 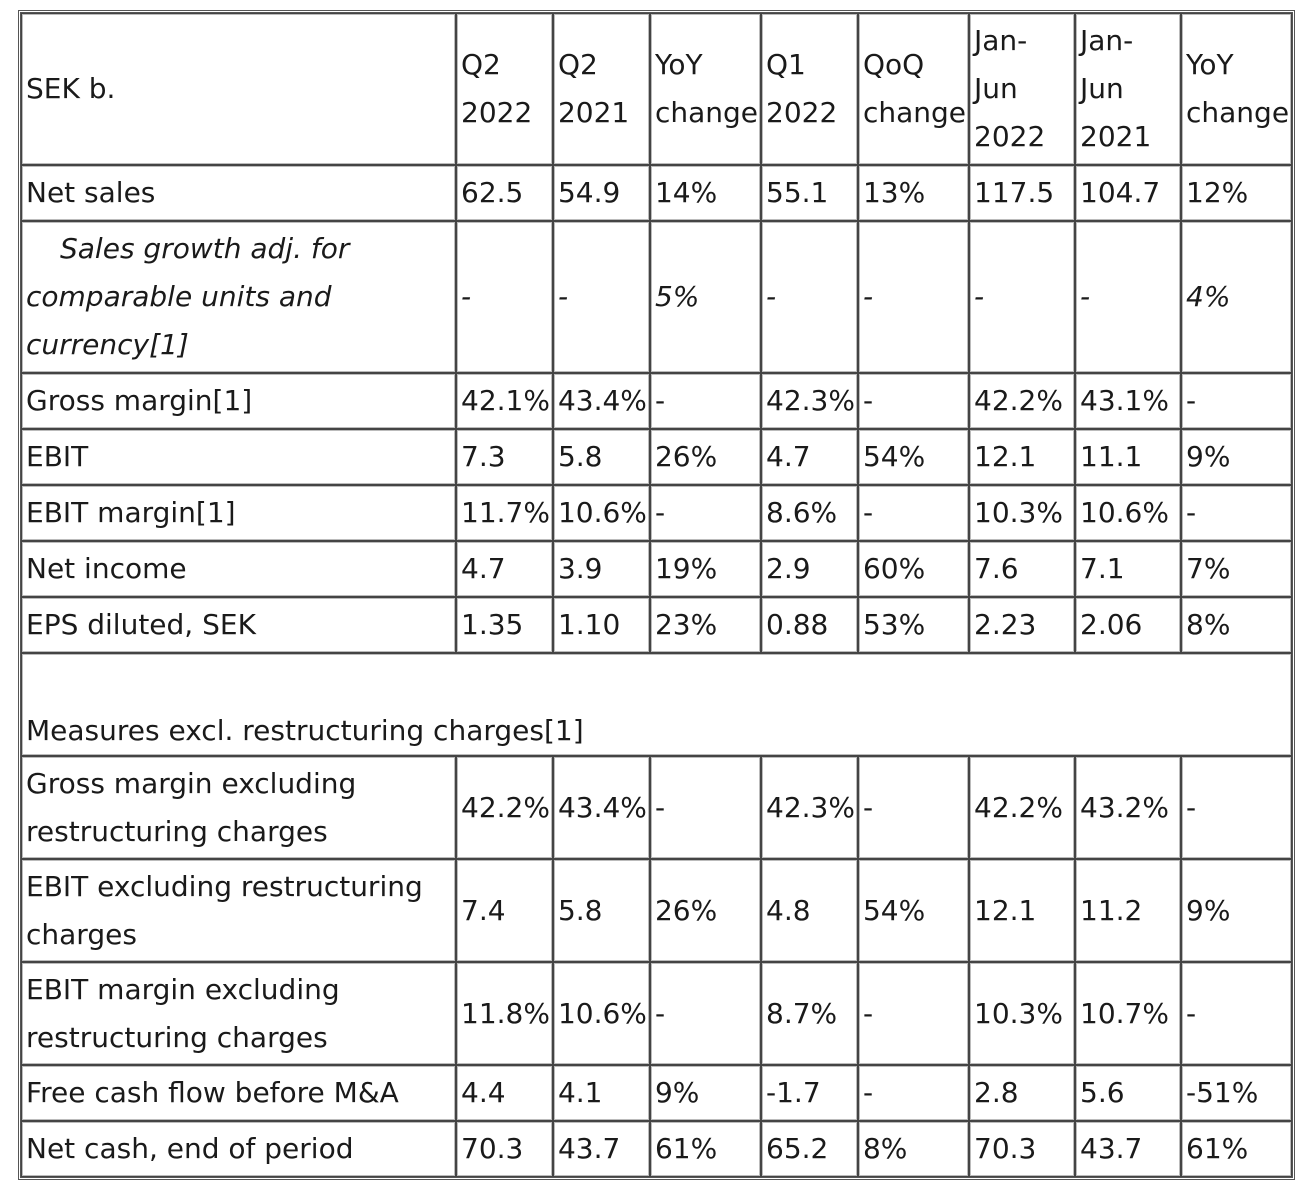 I want to click on table-cell: 7.1, so click(x=1128, y=569).